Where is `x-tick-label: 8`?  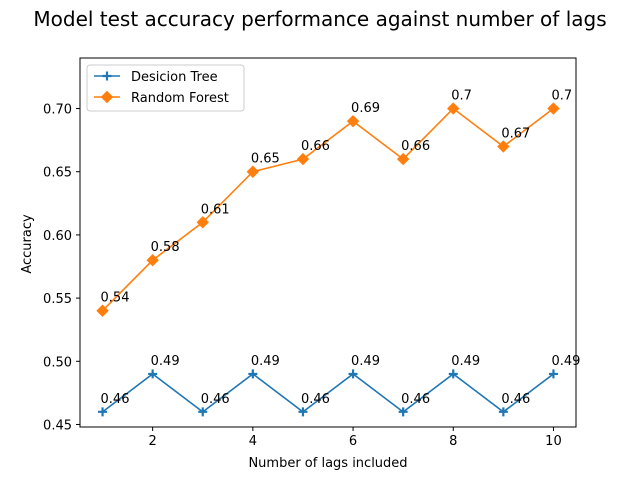 x-tick-label: 8 is located at coordinates (453, 441).